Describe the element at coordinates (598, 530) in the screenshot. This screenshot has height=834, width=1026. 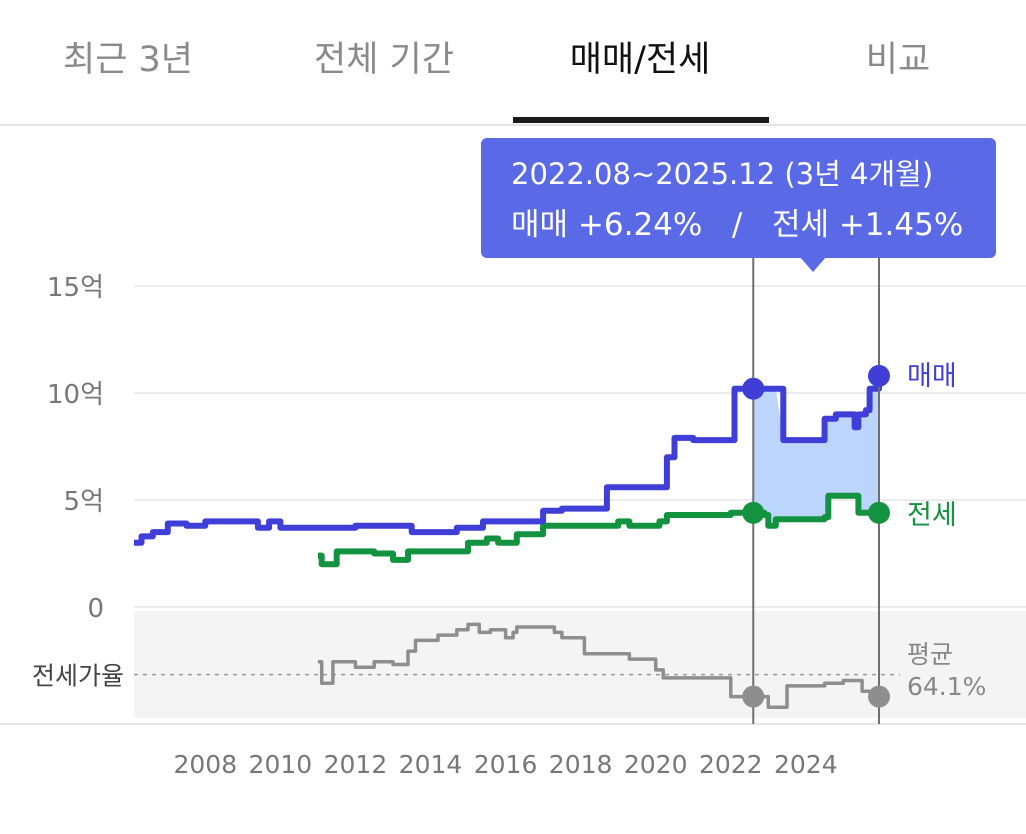
I see `series-line-jeonse` at that location.